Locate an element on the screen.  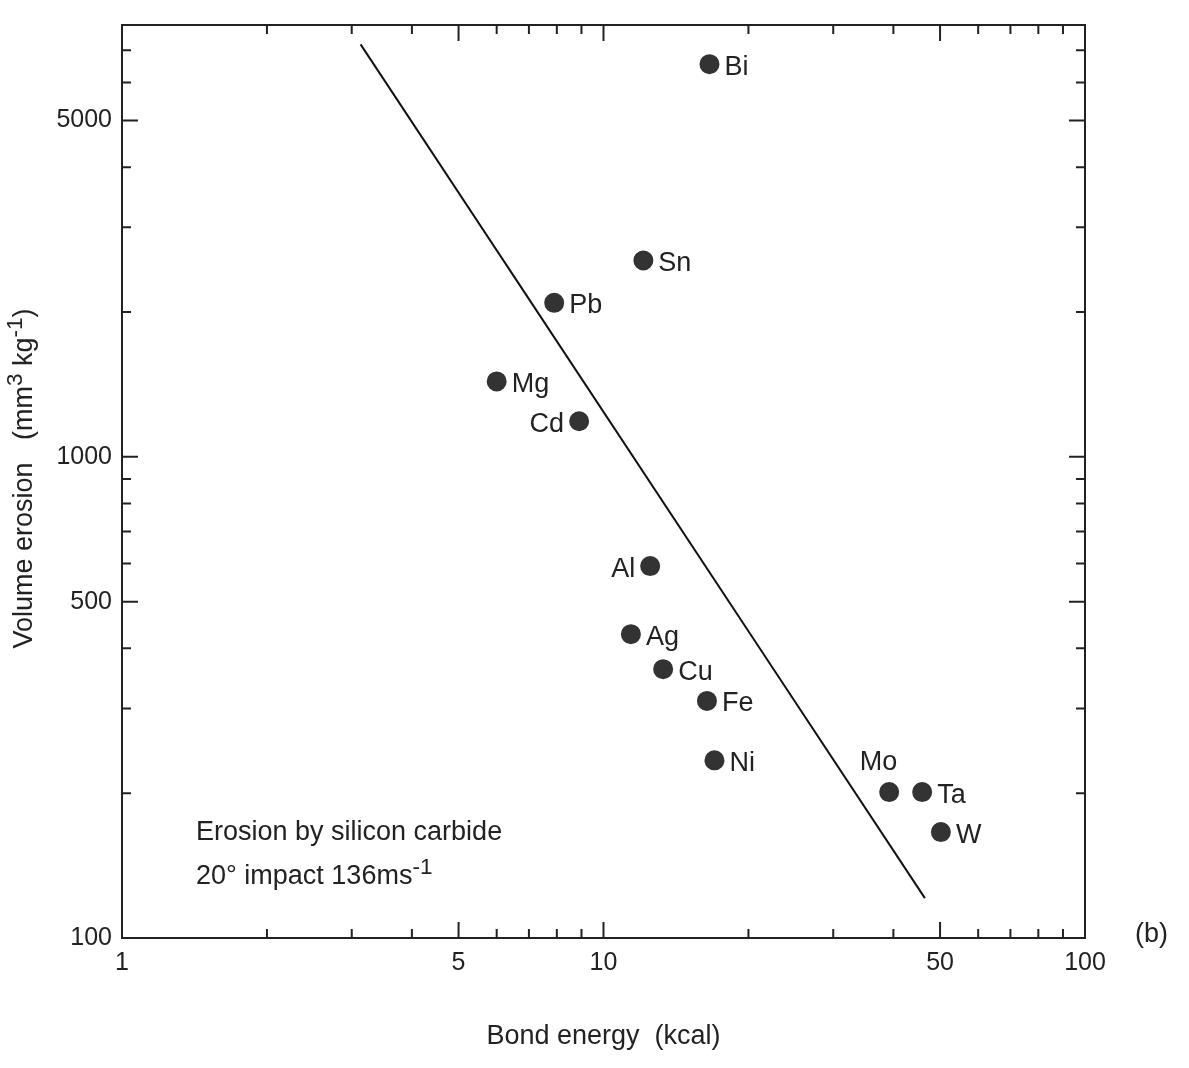
annotation: Ag is located at coordinates (662, 635).